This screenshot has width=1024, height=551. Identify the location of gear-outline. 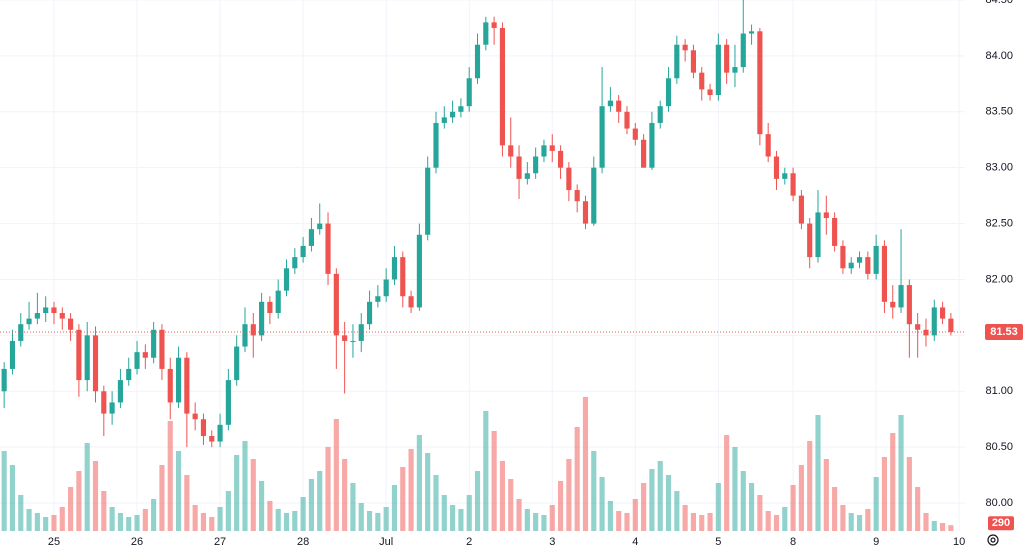
(993, 540).